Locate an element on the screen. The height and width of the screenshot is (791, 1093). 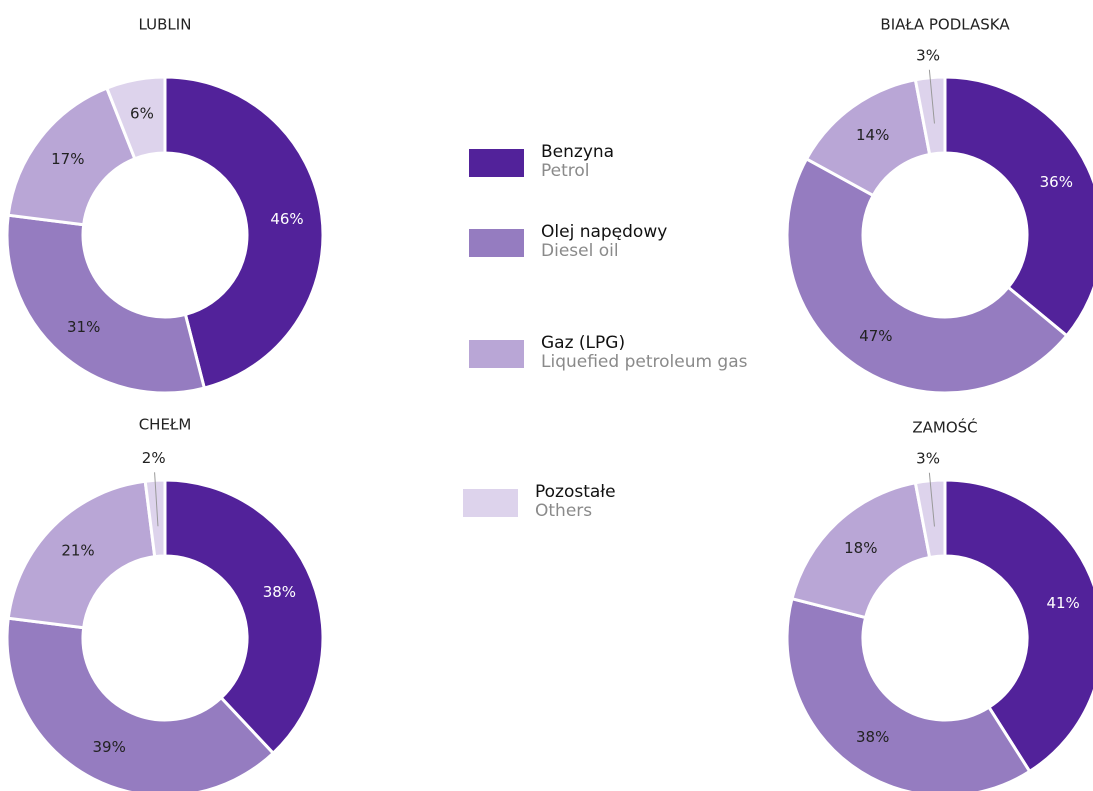
legend-item: Olej napędowy Diesel oil is located at coordinates (615, 242).